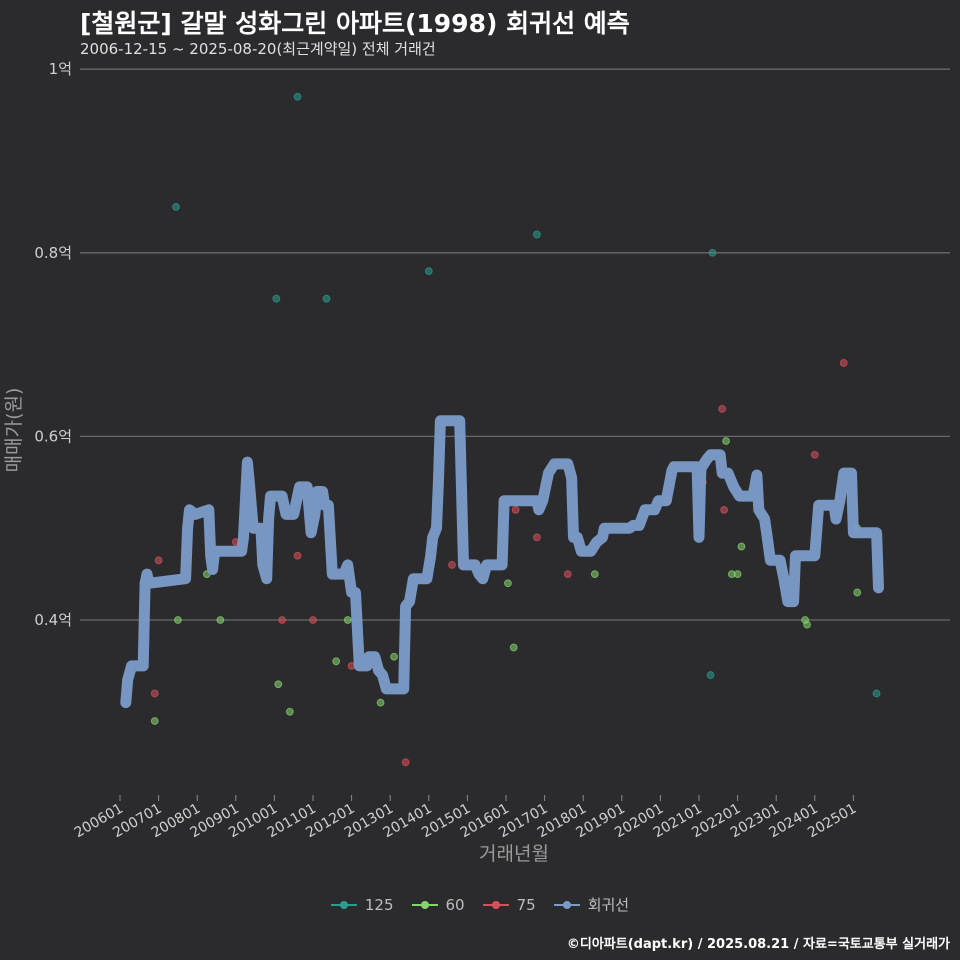 This screenshot has width=960, height=960. I want to click on legend-item-75: 75, so click(509, 904).